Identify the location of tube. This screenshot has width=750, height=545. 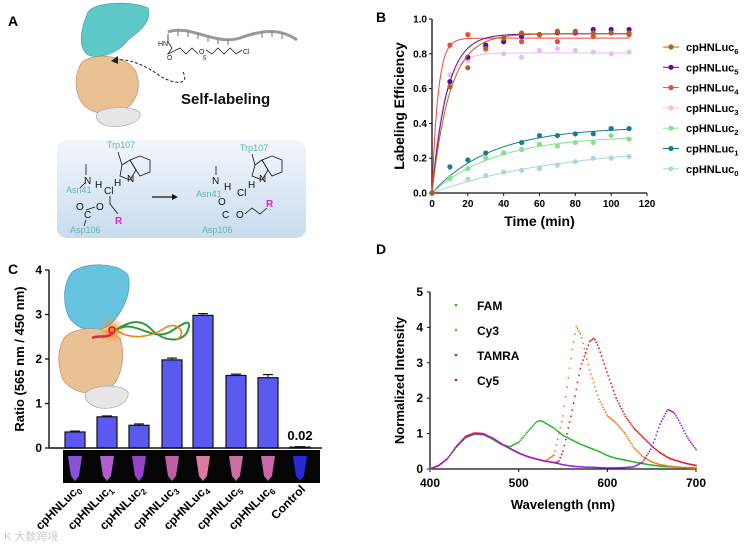
(236, 468).